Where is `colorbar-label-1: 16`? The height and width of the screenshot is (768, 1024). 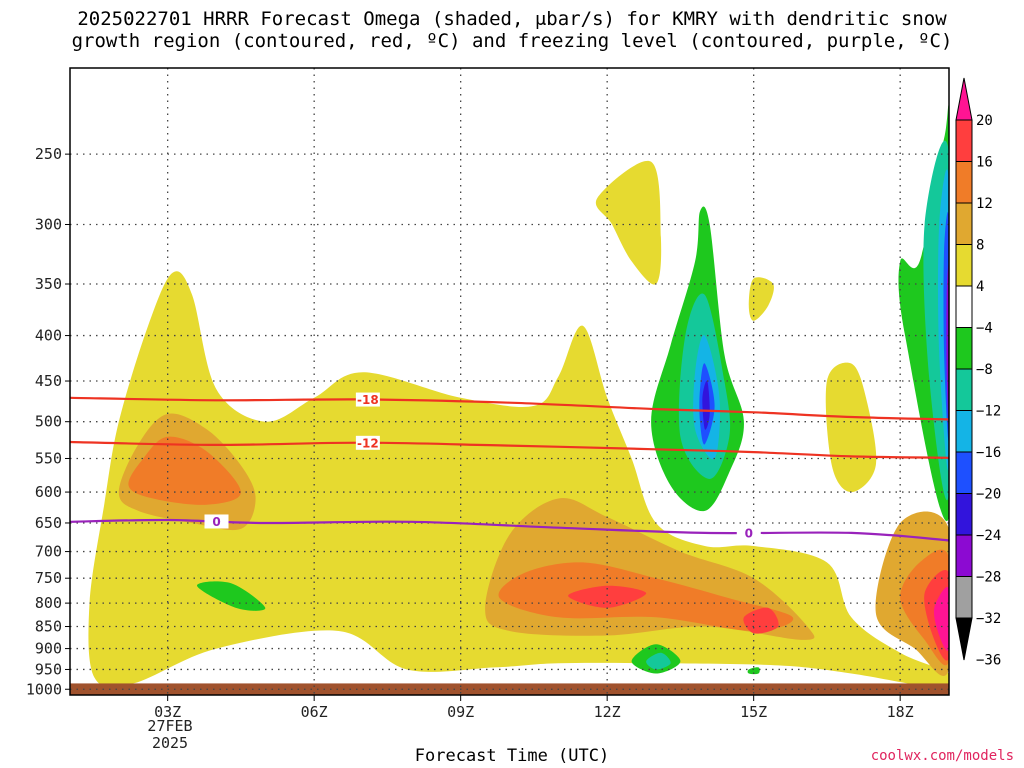
colorbar-label-1: 16 is located at coordinates (984, 163).